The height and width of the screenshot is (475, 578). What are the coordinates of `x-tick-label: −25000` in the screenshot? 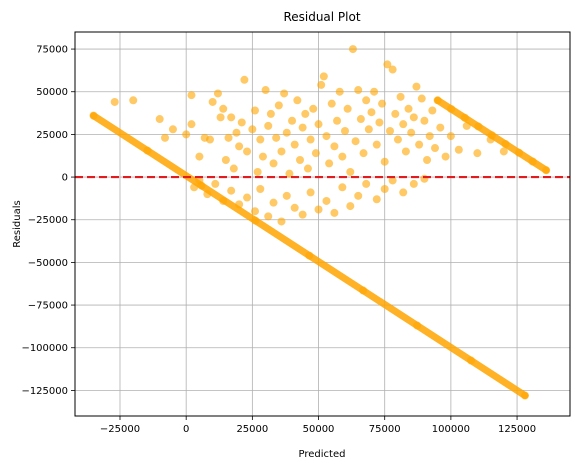 It's located at (120, 429).